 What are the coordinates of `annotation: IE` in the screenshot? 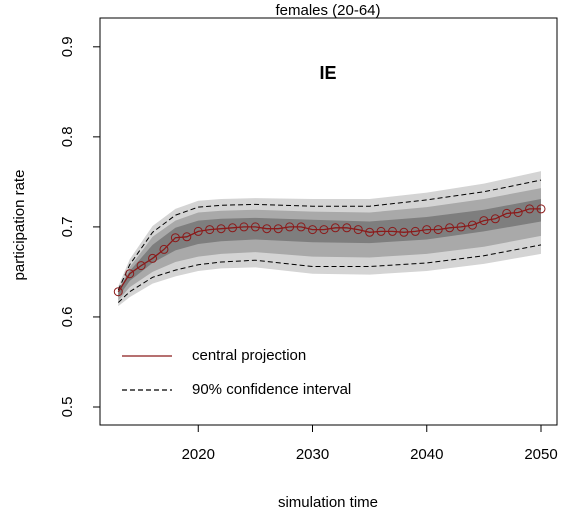 It's located at (327, 73).